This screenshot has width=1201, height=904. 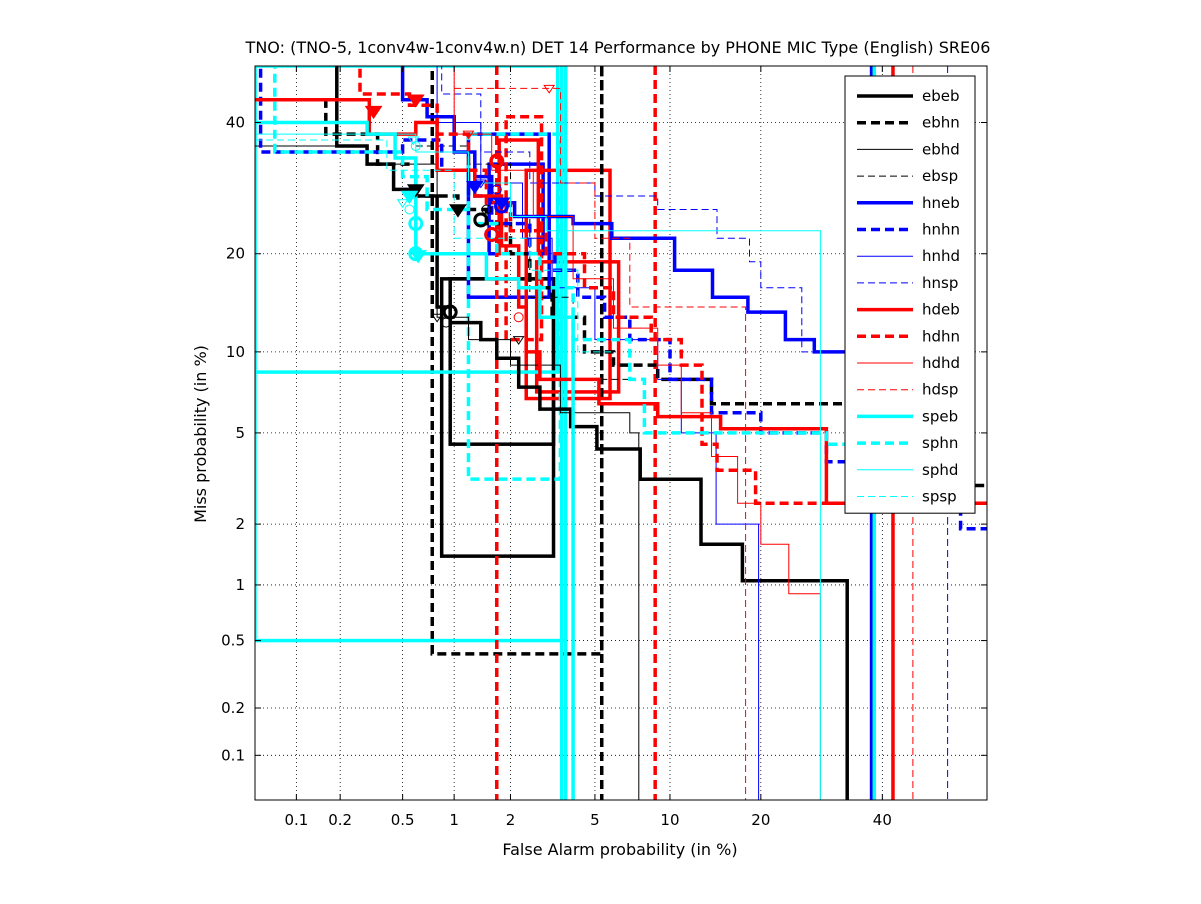 I want to click on x-tick-label: 1, so click(x=454, y=820).